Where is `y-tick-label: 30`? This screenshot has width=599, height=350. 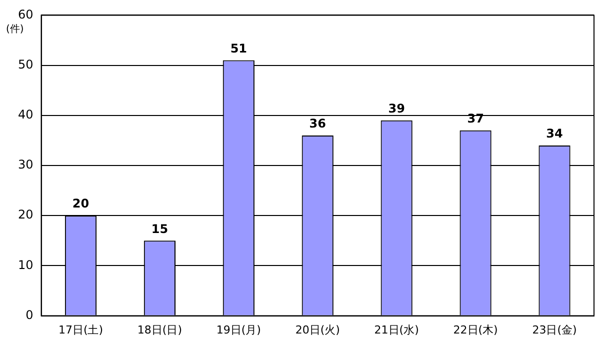 y-tick-label: 30 is located at coordinates (26, 165).